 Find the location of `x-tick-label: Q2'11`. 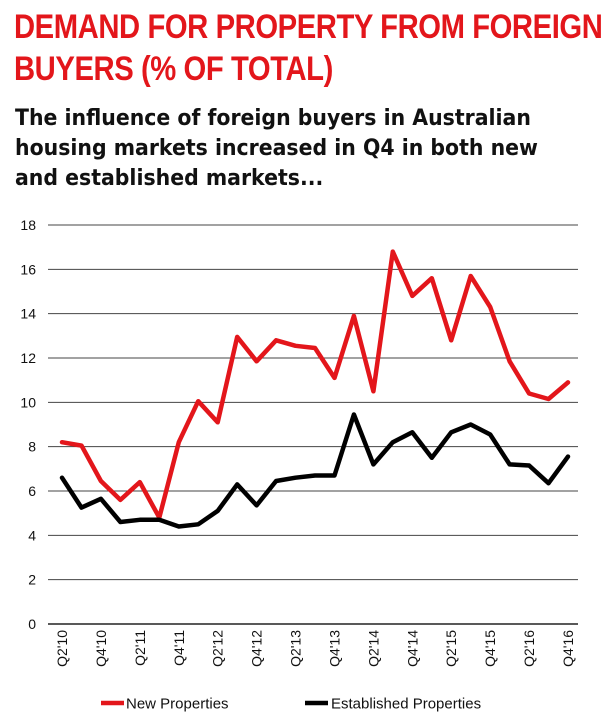

x-tick-label: Q2'11 is located at coordinates (140, 648).